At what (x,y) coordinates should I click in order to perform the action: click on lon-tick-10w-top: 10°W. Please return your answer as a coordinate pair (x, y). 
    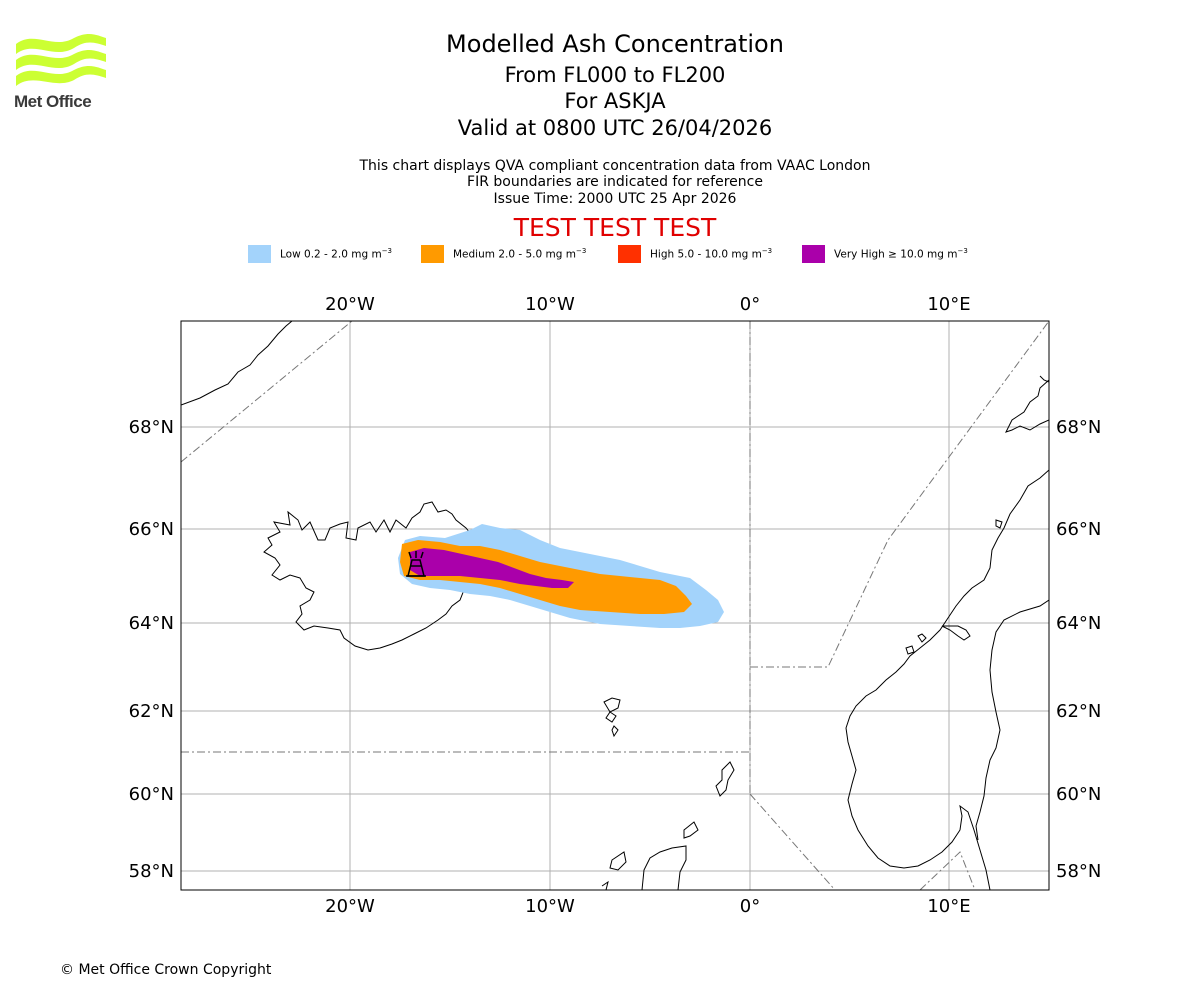
    Looking at the image, I should click on (550, 304).